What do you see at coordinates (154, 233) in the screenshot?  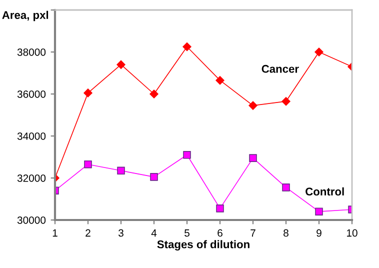 I see `x-tick-label: 4` at bounding box center [154, 233].